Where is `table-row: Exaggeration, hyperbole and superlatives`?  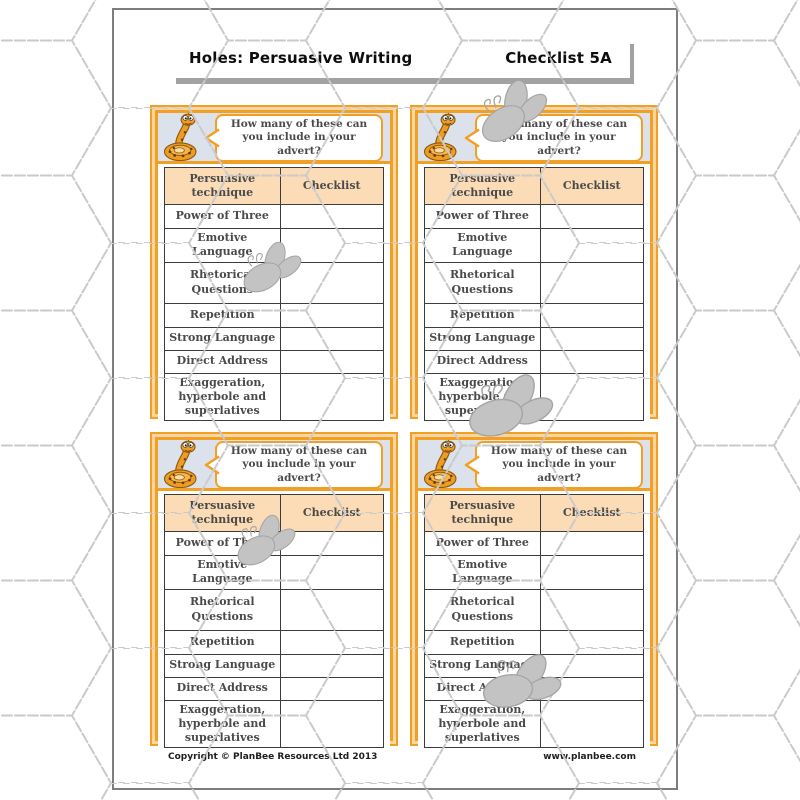
table-row: Exaggeration, hyperbole and superlatives is located at coordinates (534, 724).